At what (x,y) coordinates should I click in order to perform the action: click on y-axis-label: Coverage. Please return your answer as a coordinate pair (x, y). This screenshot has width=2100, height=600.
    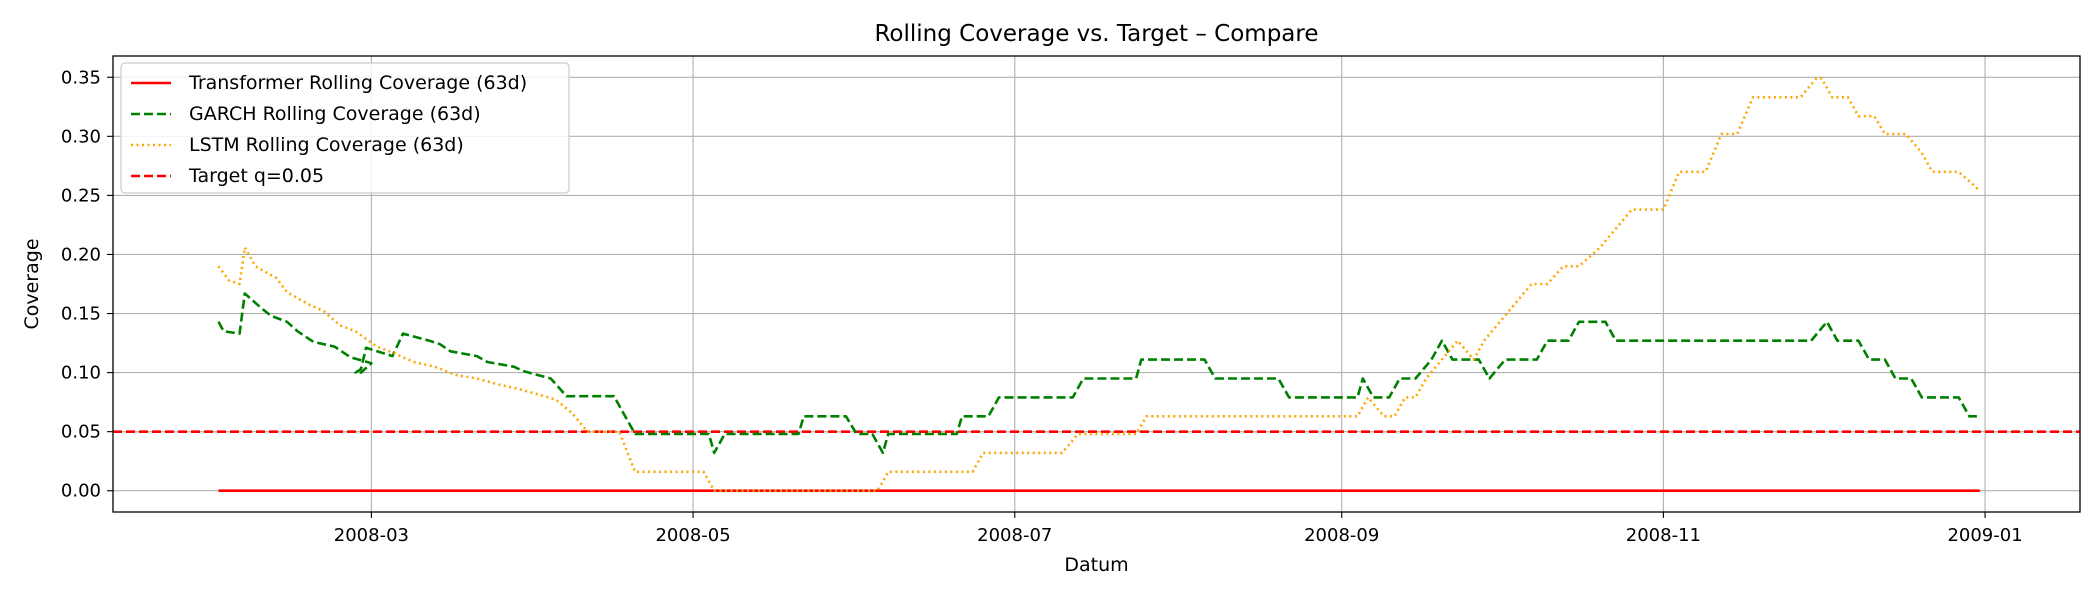
    Looking at the image, I should click on (32, 283).